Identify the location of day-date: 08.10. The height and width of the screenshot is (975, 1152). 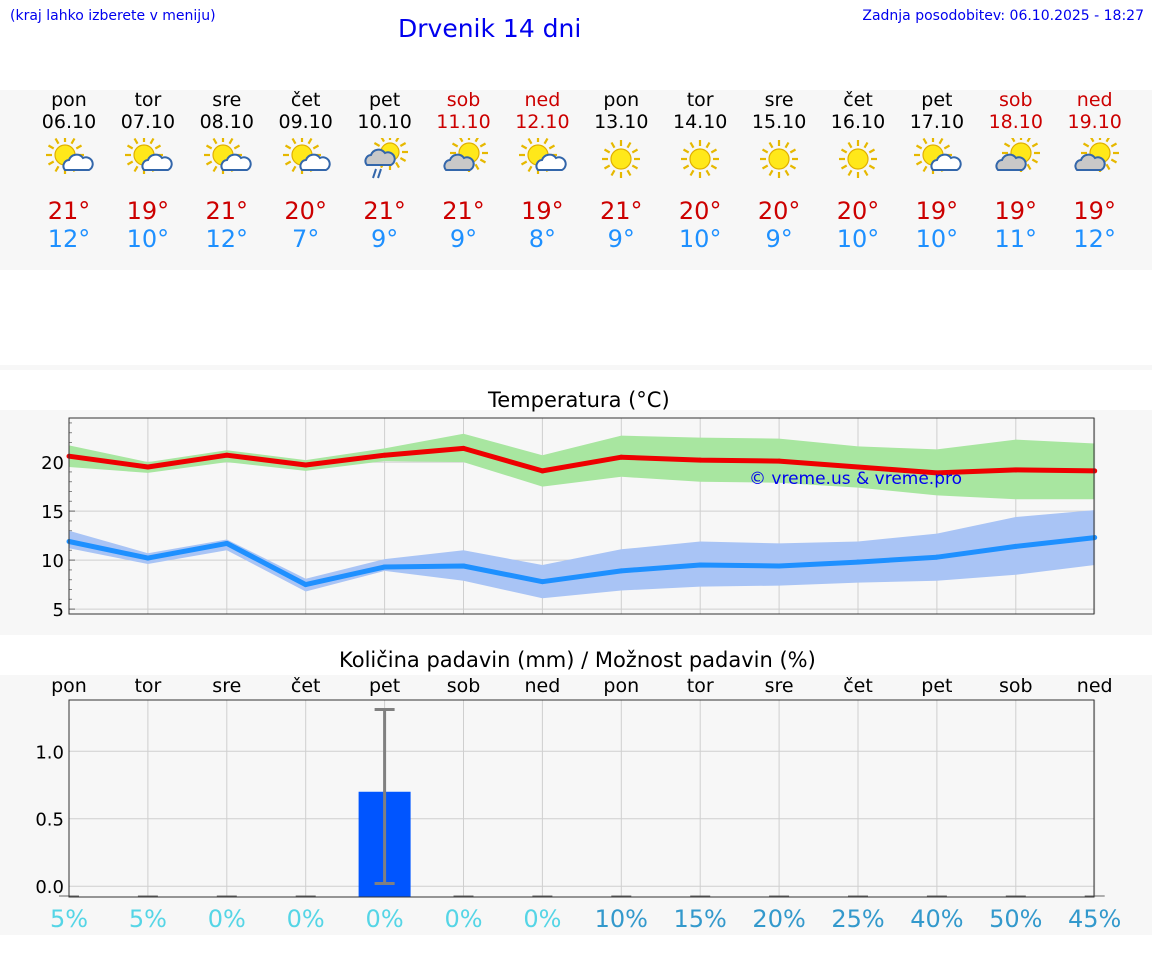
(226, 122).